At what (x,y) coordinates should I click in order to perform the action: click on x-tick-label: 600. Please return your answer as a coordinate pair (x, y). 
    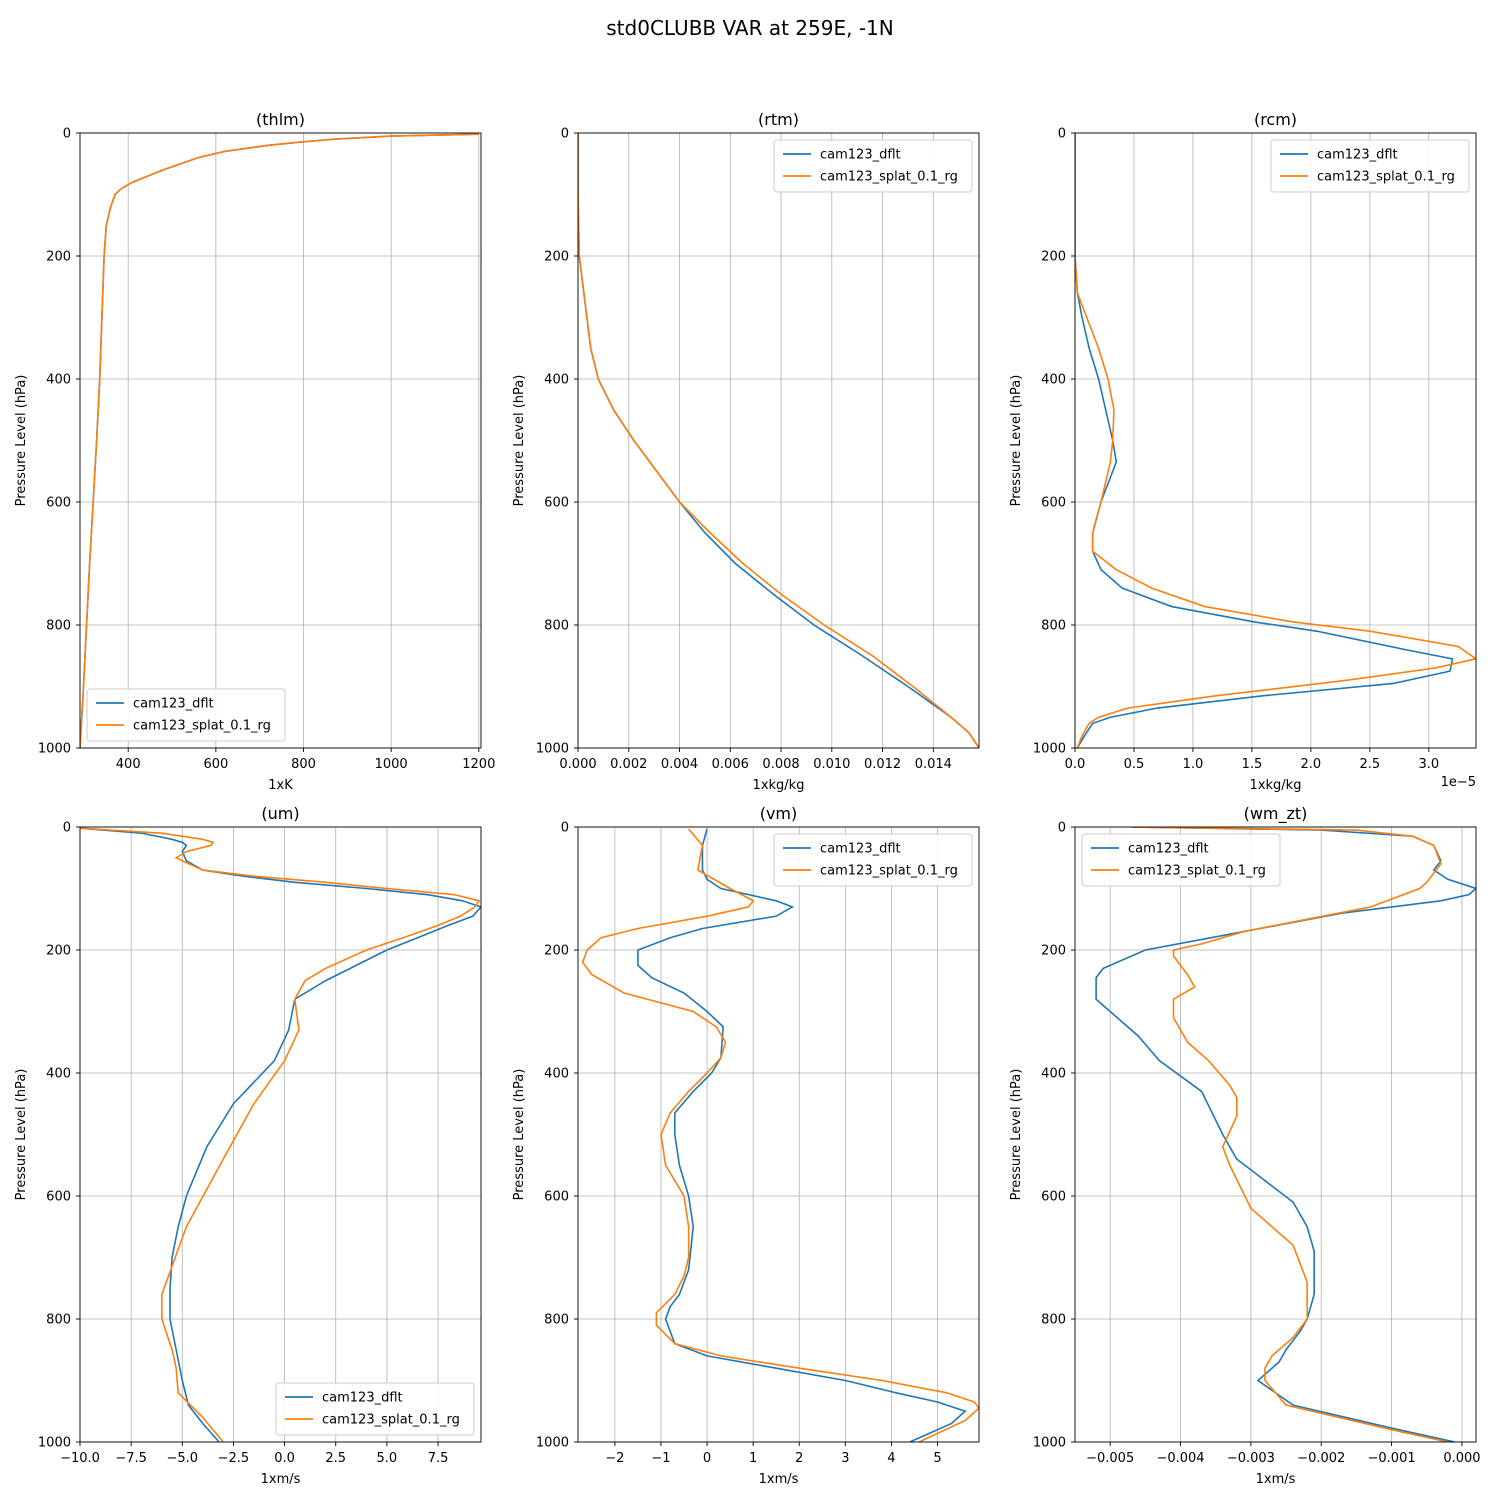
    Looking at the image, I should click on (215, 764).